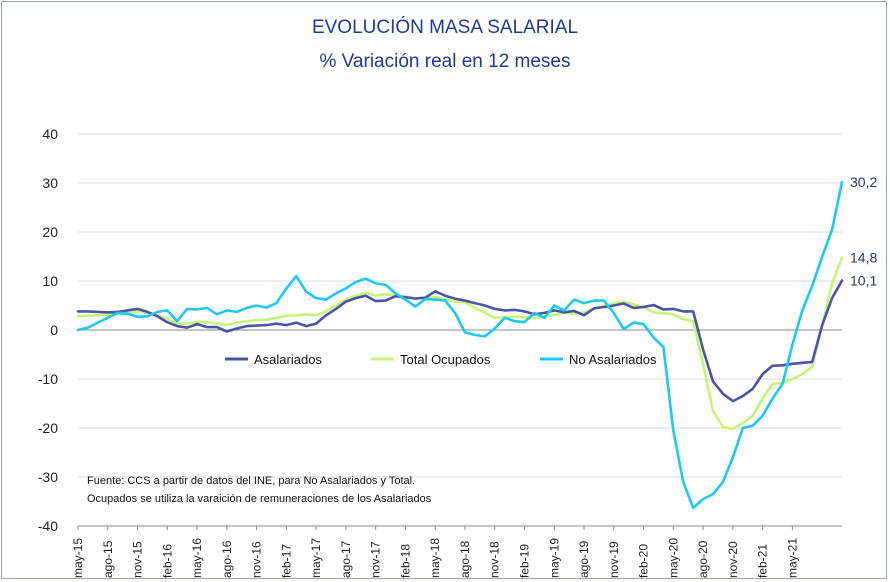 The image size is (890, 582). What do you see at coordinates (445, 27) in the screenshot?
I see `chart-title: EVOLUCIÓN MASA SALARIAL` at bounding box center [445, 27].